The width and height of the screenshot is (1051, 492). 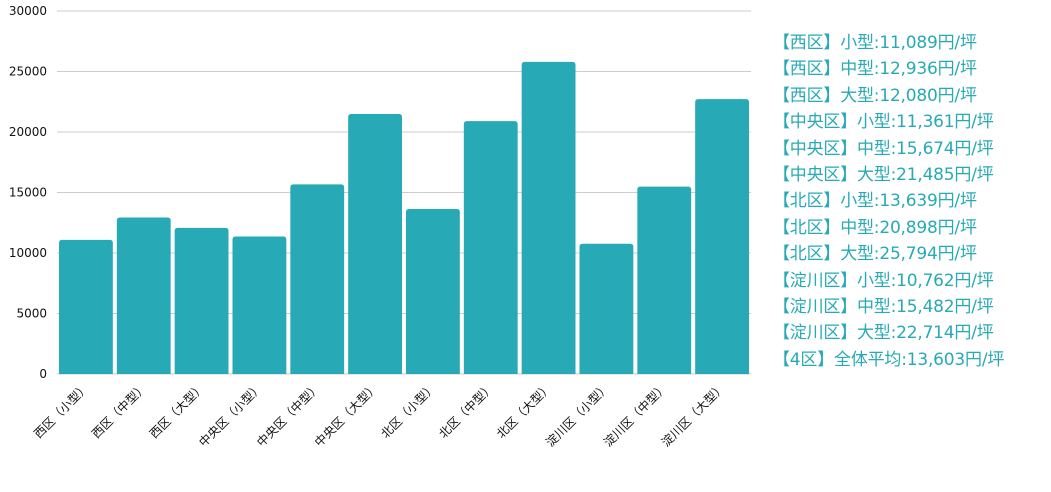 I want to click on y-tick-label: 15000, so click(x=28, y=193).